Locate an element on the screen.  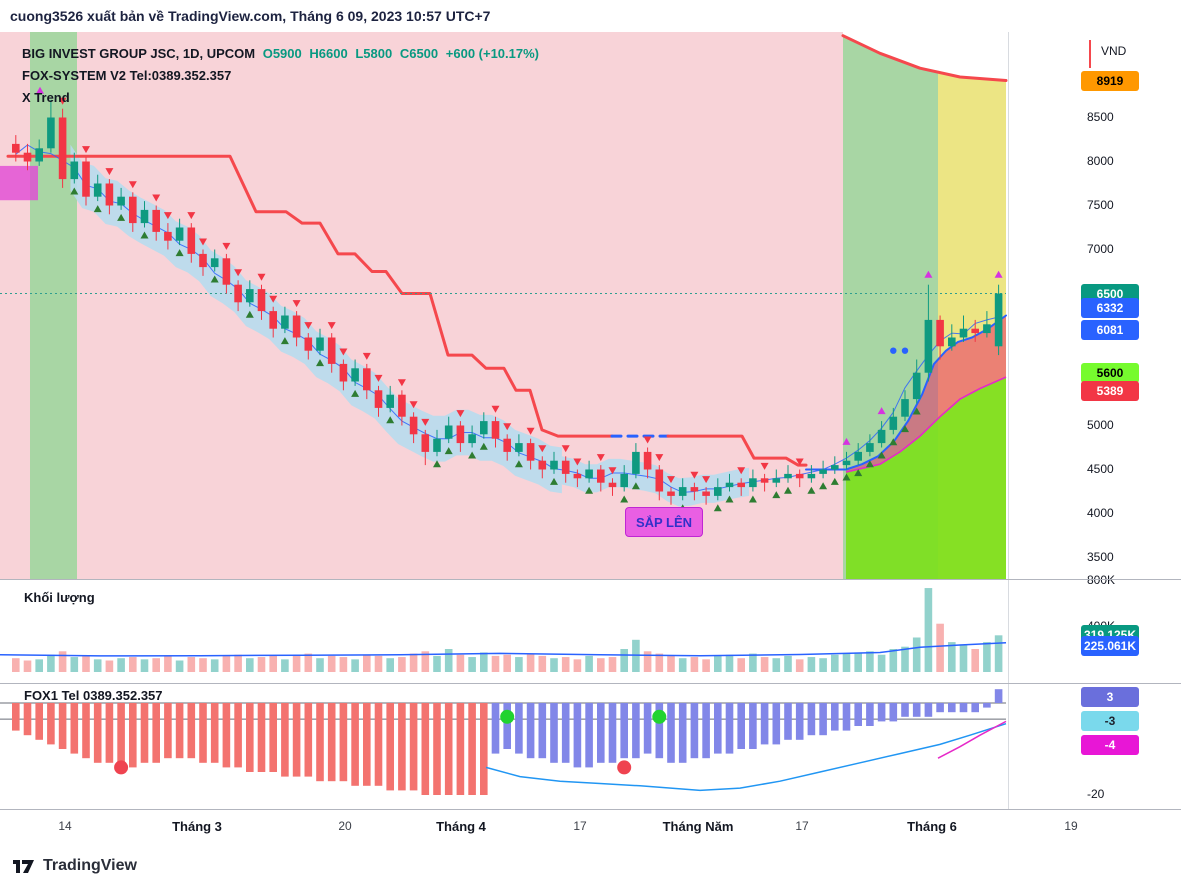
axis-tick-label: -20 is located at coordinates (1096, 794).